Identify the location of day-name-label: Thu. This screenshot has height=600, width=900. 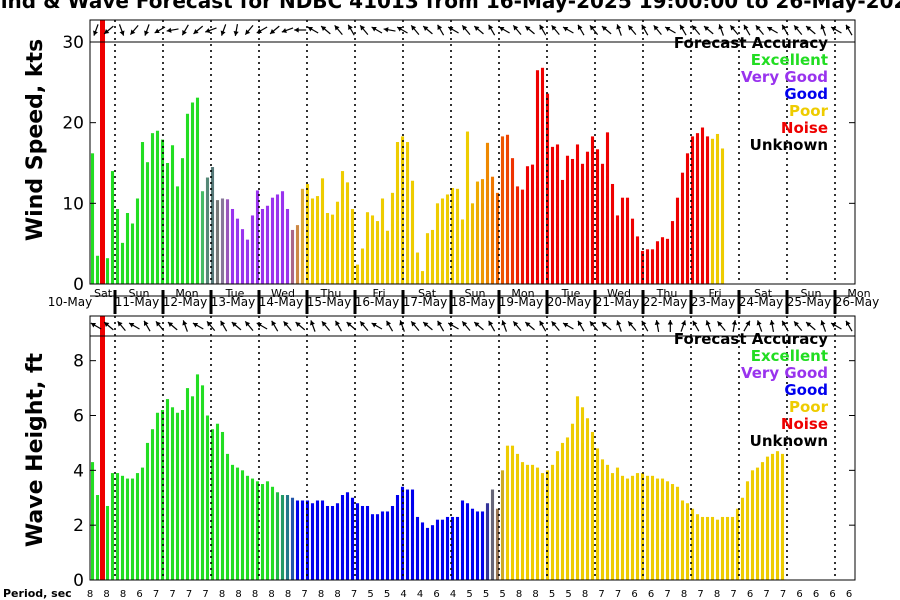
(331, 293).